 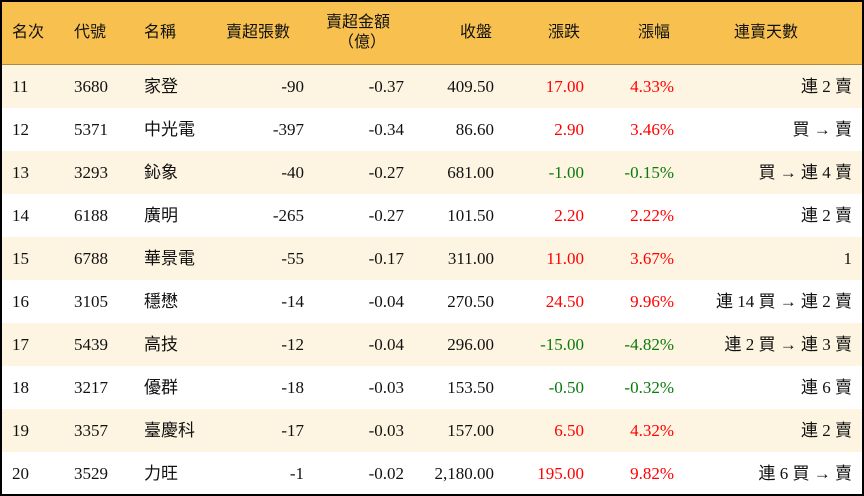 I want to click on cell-pct: 2.22%, so click(x=652, y=215).